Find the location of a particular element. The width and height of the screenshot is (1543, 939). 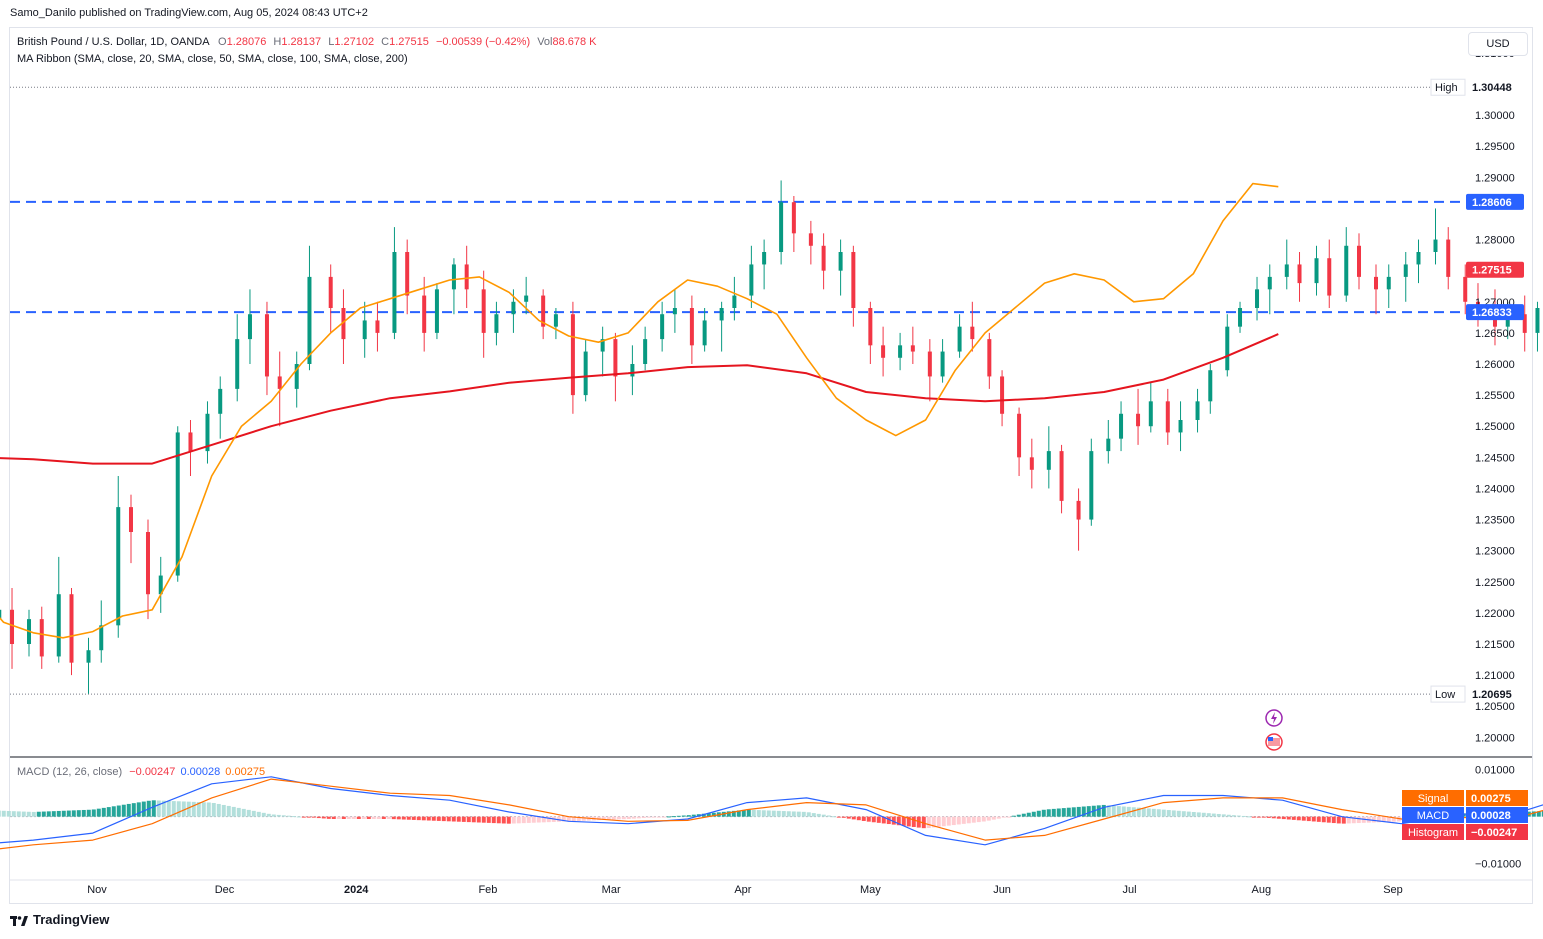

time-tick-label: Mar is located at coordinates (611, 890).